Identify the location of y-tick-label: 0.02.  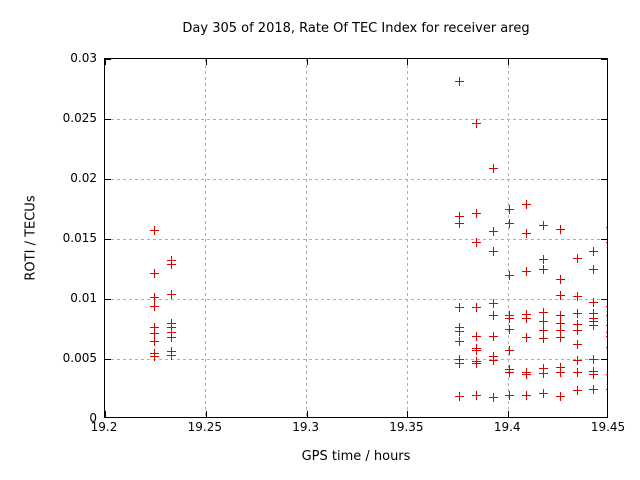
(83, 178).